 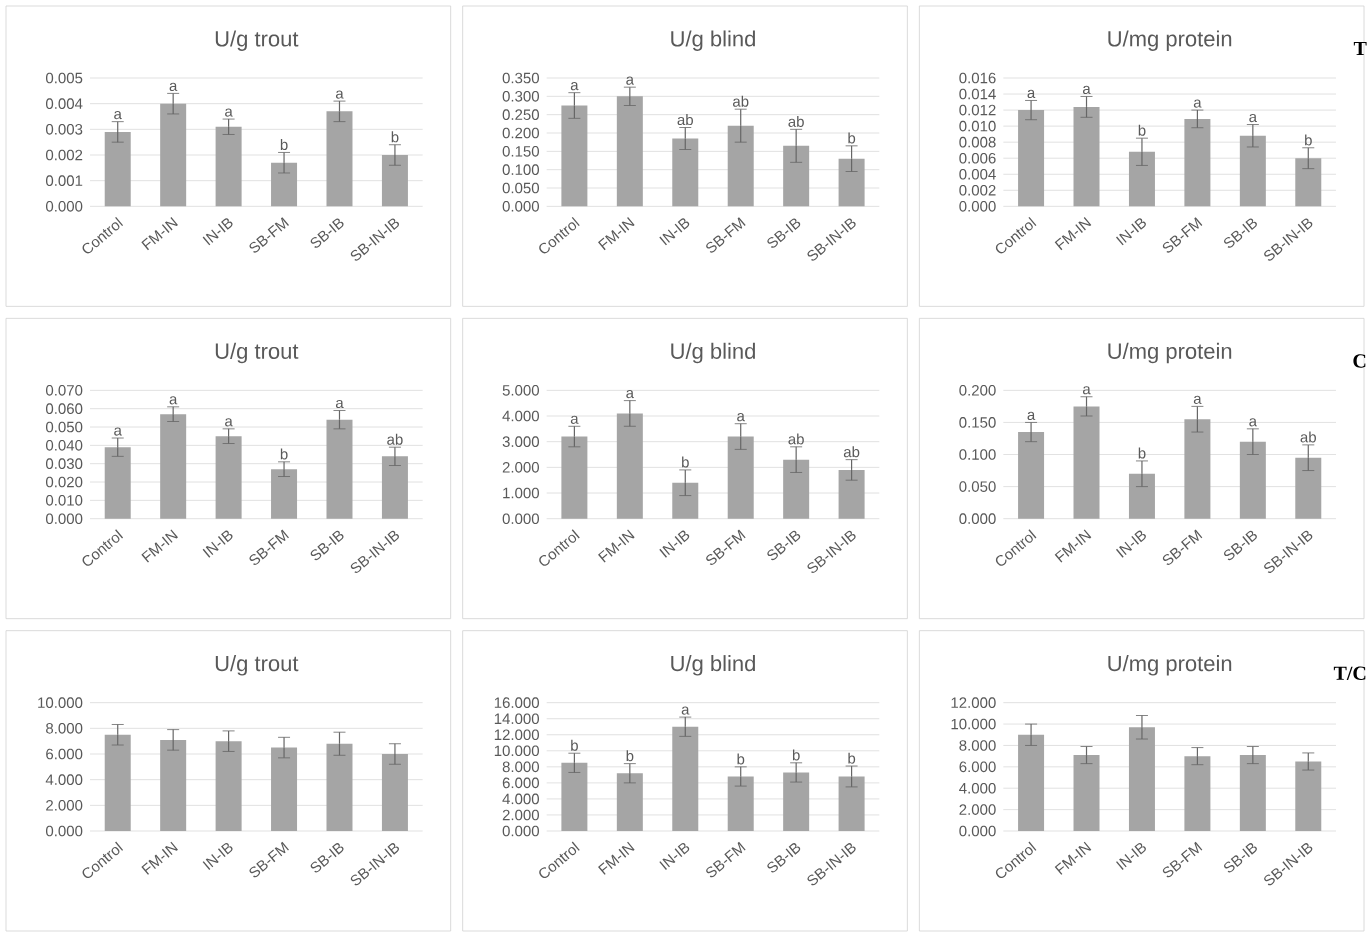 What do you see at coordinates (977, 94) in the screenshot?
I see `y-tick-label: 0.014` at bounding box center [977, 94].